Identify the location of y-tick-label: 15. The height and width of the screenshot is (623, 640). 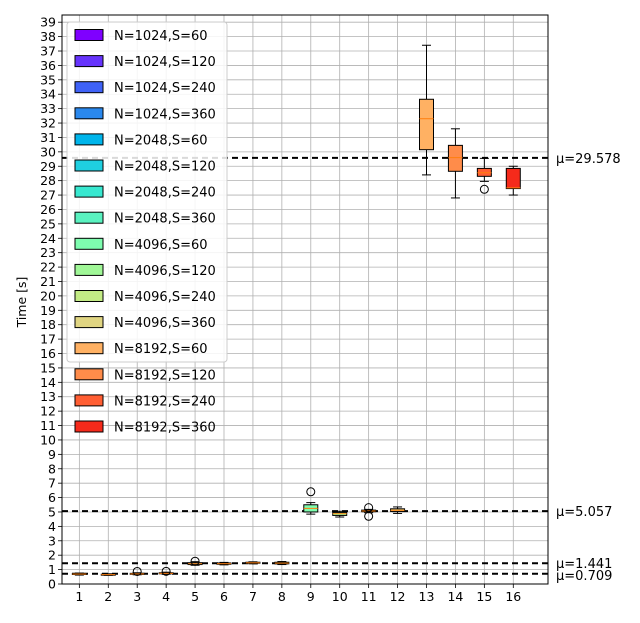
(48, 367).